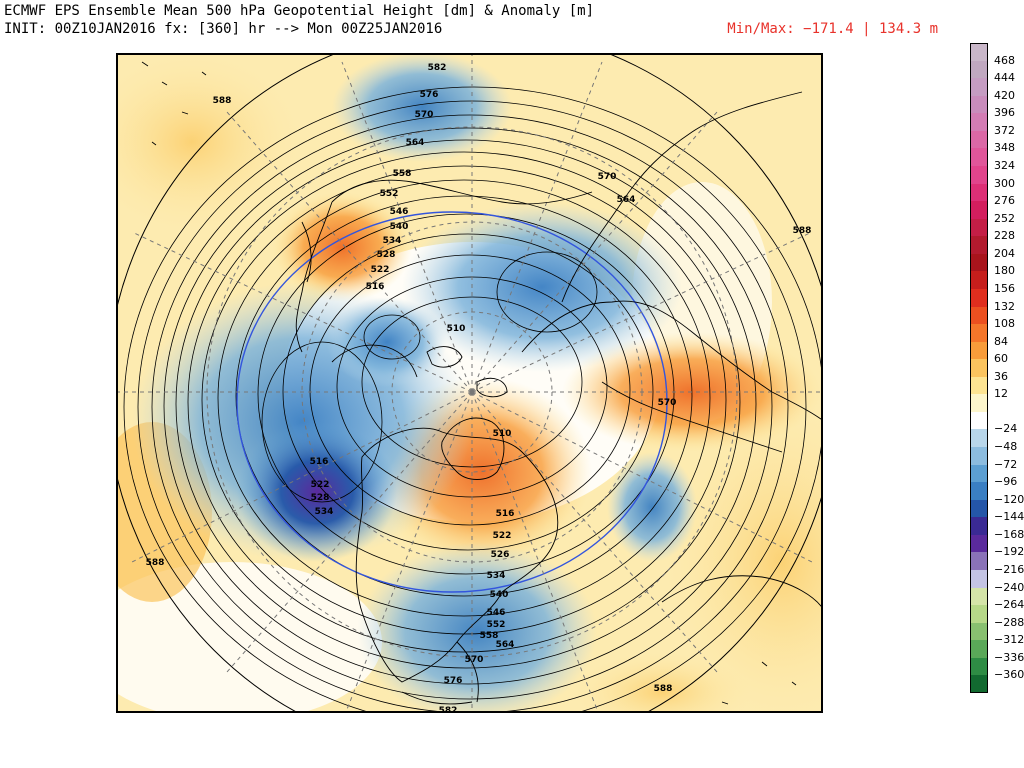  What do you see at coordinates (1004, 60) in the screenshot?
I see `colorbar-label: 468` at bounding box center [1004, 60].